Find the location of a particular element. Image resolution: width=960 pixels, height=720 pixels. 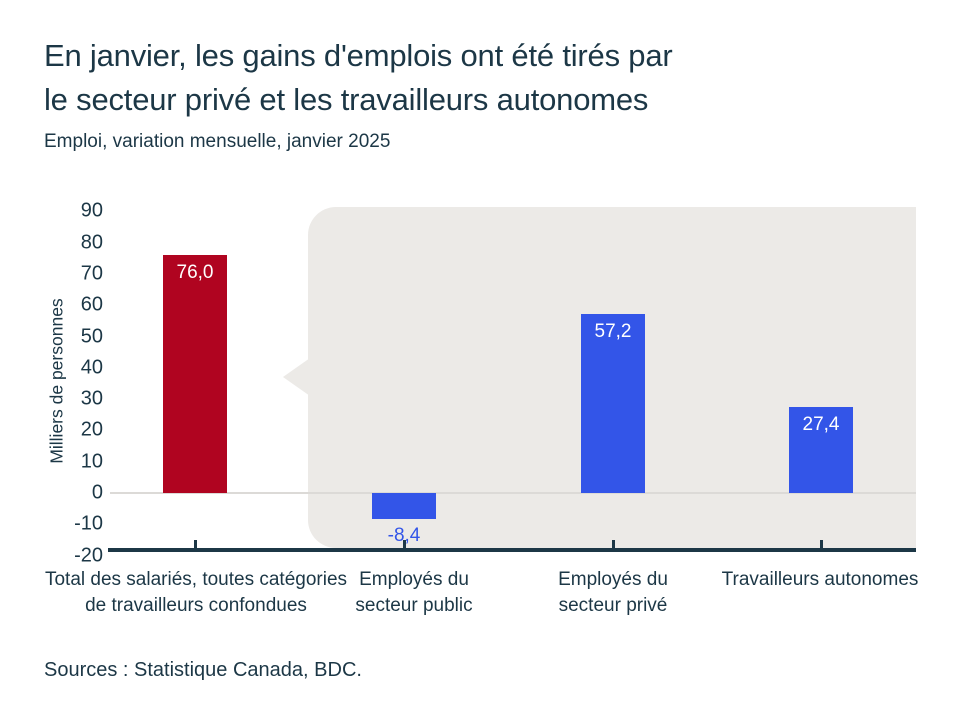

y-tick-label: 80 is located at coordinates (91, 242).